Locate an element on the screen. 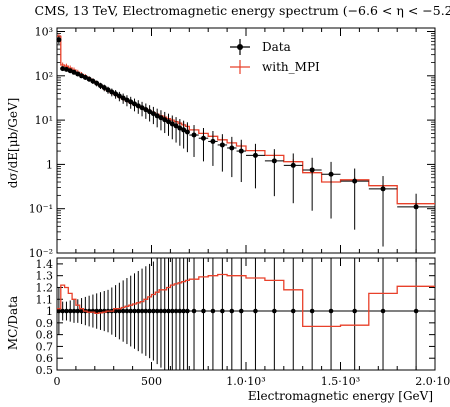 This screenshot has width=450, height=407. legend: Data with_MPI is located at coordinates (275, 56).